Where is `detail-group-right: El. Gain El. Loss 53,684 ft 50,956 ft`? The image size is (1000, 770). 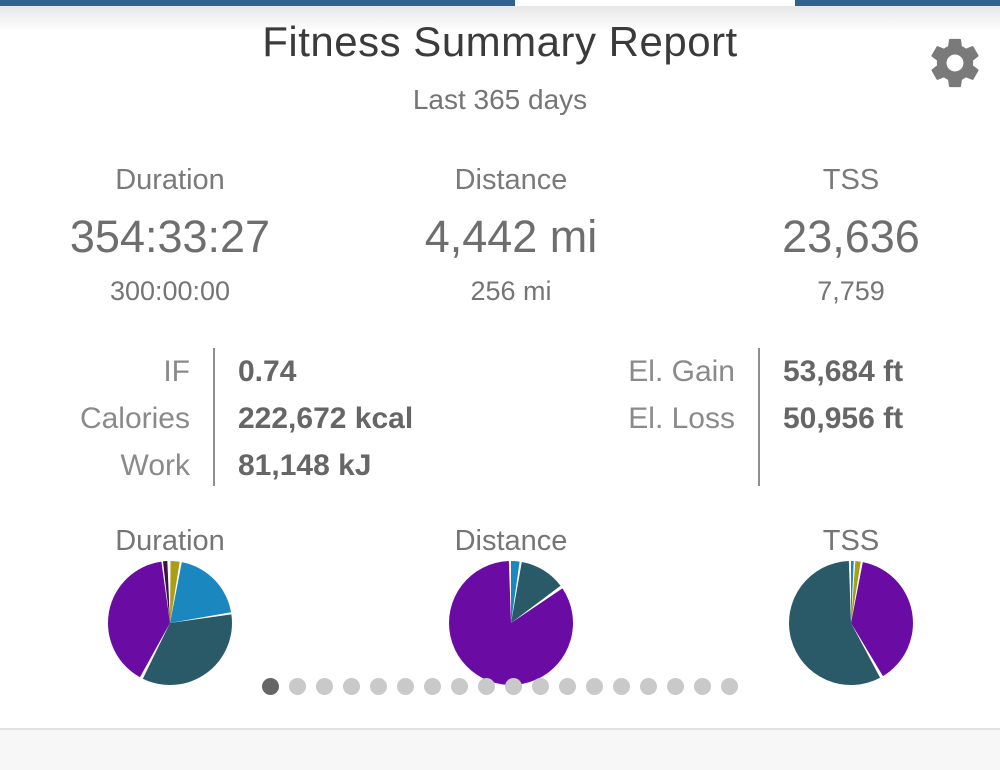 detail-group-right: El. Gain El. Loss 53,684 ft 50,956 ft is located at coordinates (724, 417).